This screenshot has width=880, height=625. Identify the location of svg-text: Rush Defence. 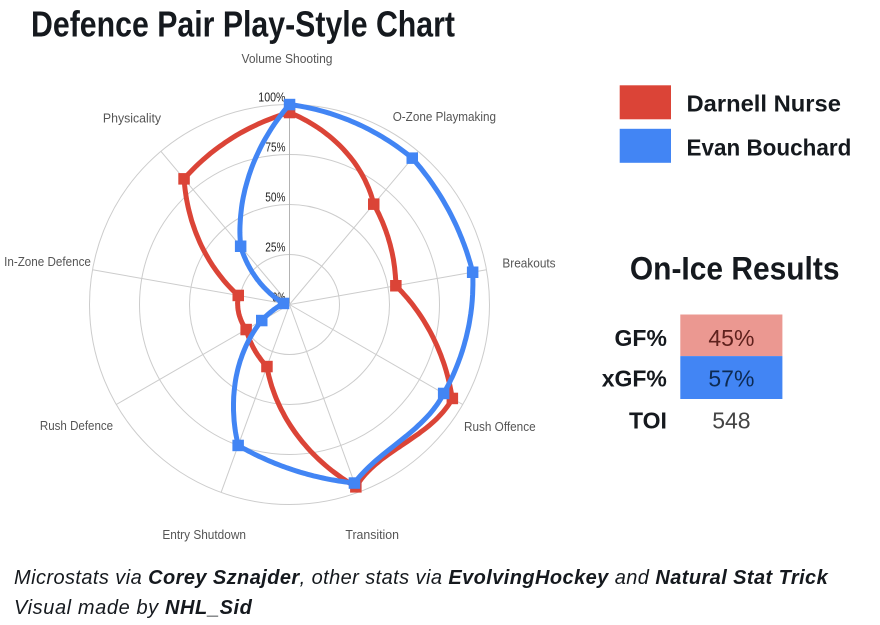
(76, 426).